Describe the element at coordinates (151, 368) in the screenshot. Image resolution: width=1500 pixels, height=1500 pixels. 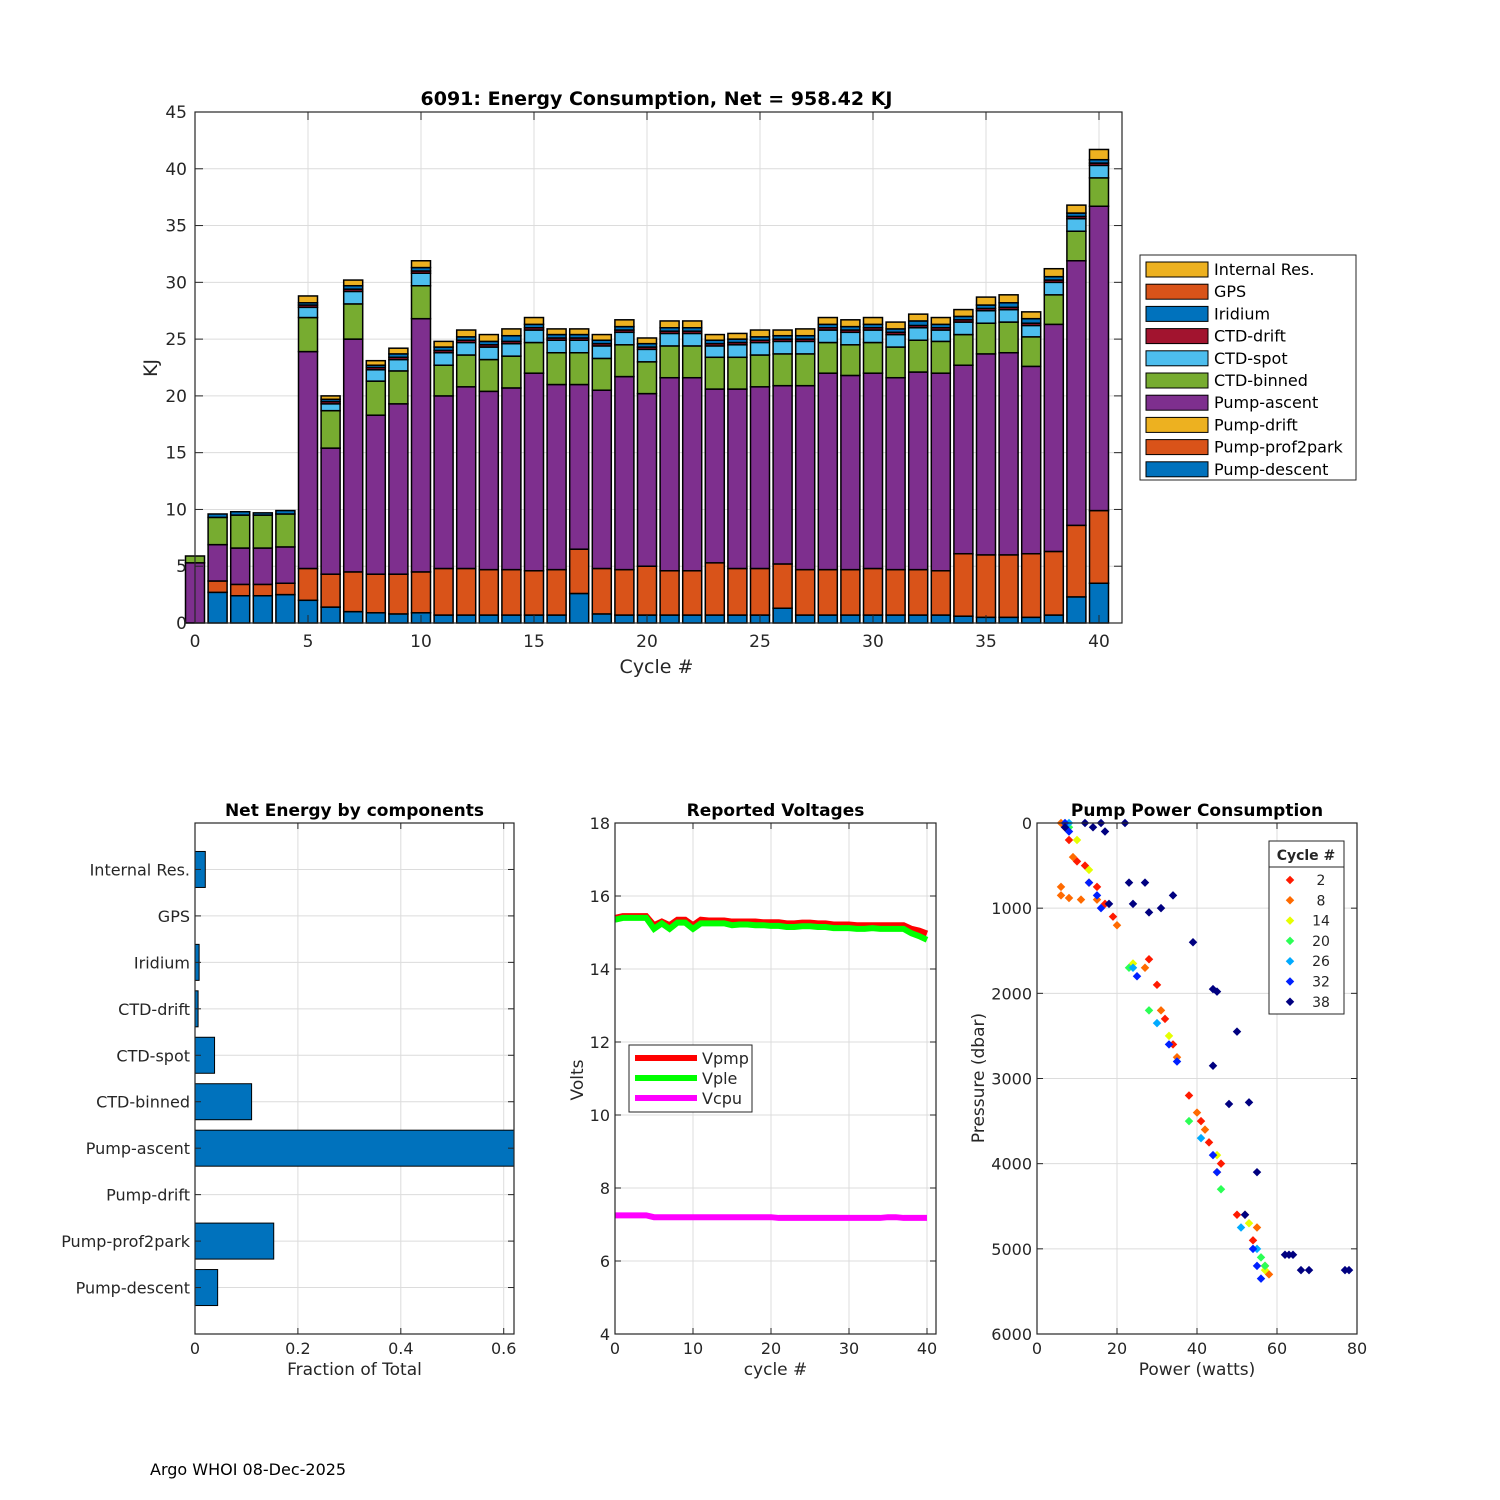
I see `y-axis-label: KJ` at that location.